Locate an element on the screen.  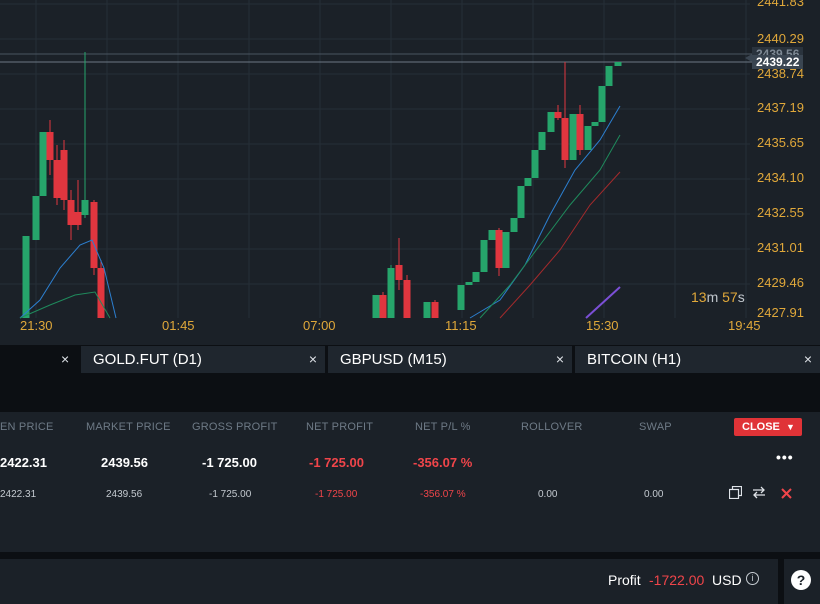
spacer-band is located at coordinates (410, 393).